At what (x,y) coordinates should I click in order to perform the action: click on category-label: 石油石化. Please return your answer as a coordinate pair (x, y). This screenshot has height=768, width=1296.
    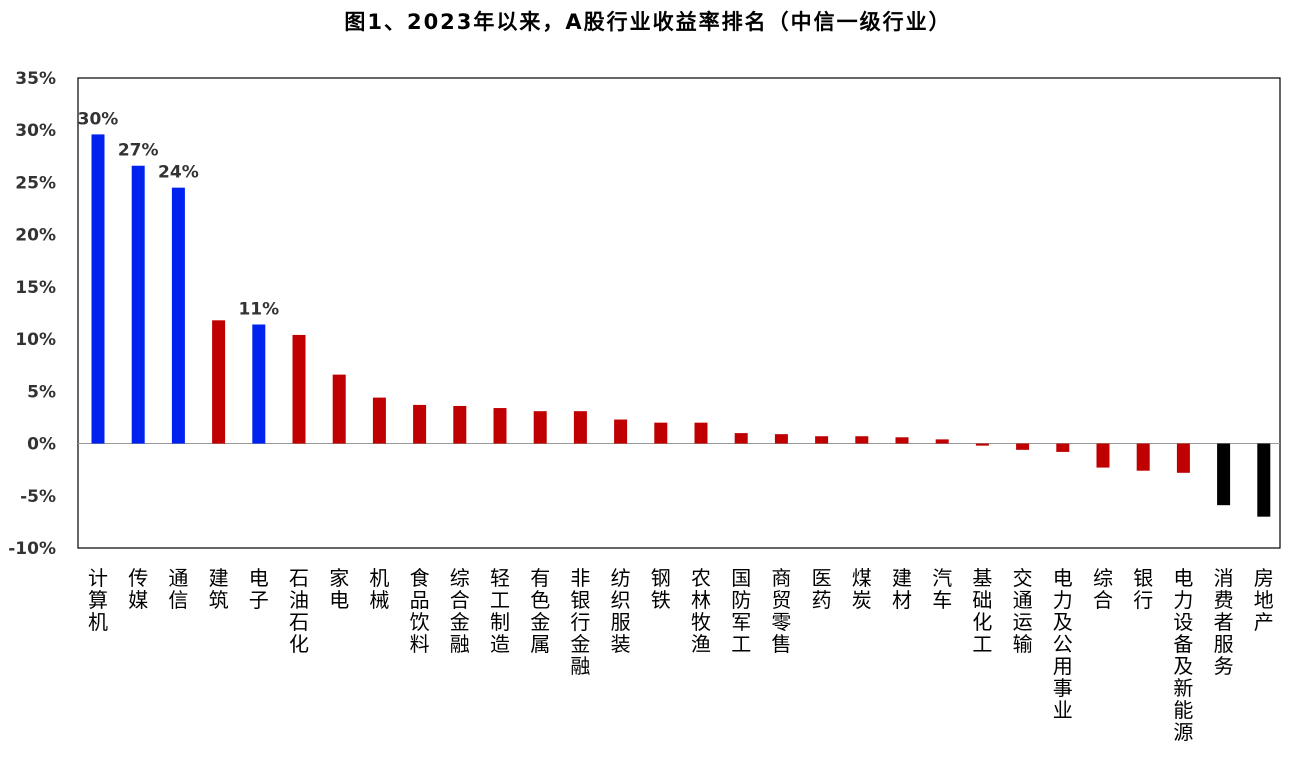
    Looking at the image, I should click on (299, 611).